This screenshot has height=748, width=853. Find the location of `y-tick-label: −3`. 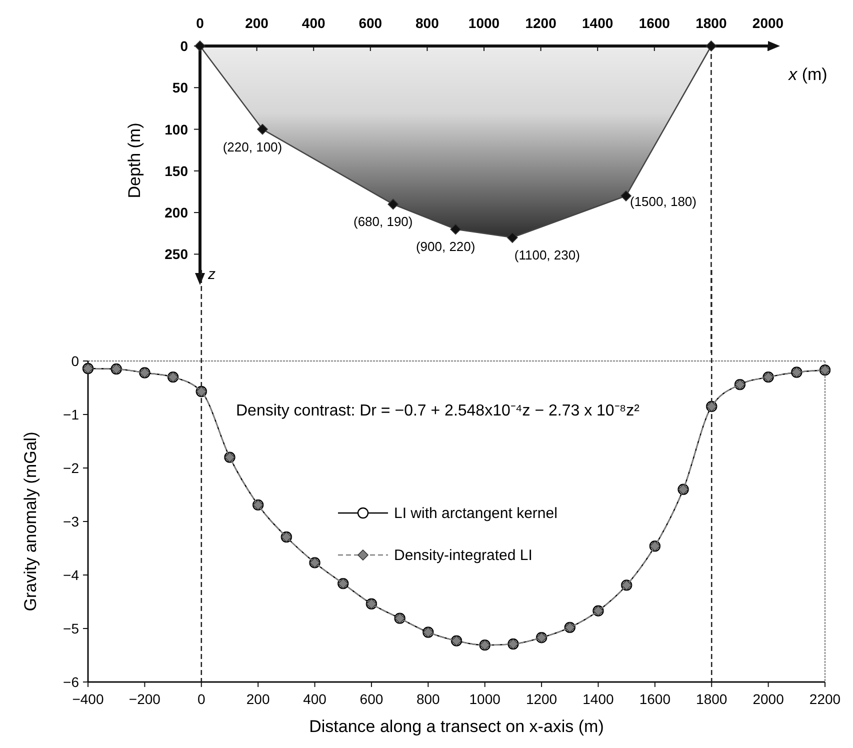

y-tick-label: −3 is located at coordinates (71, 522).